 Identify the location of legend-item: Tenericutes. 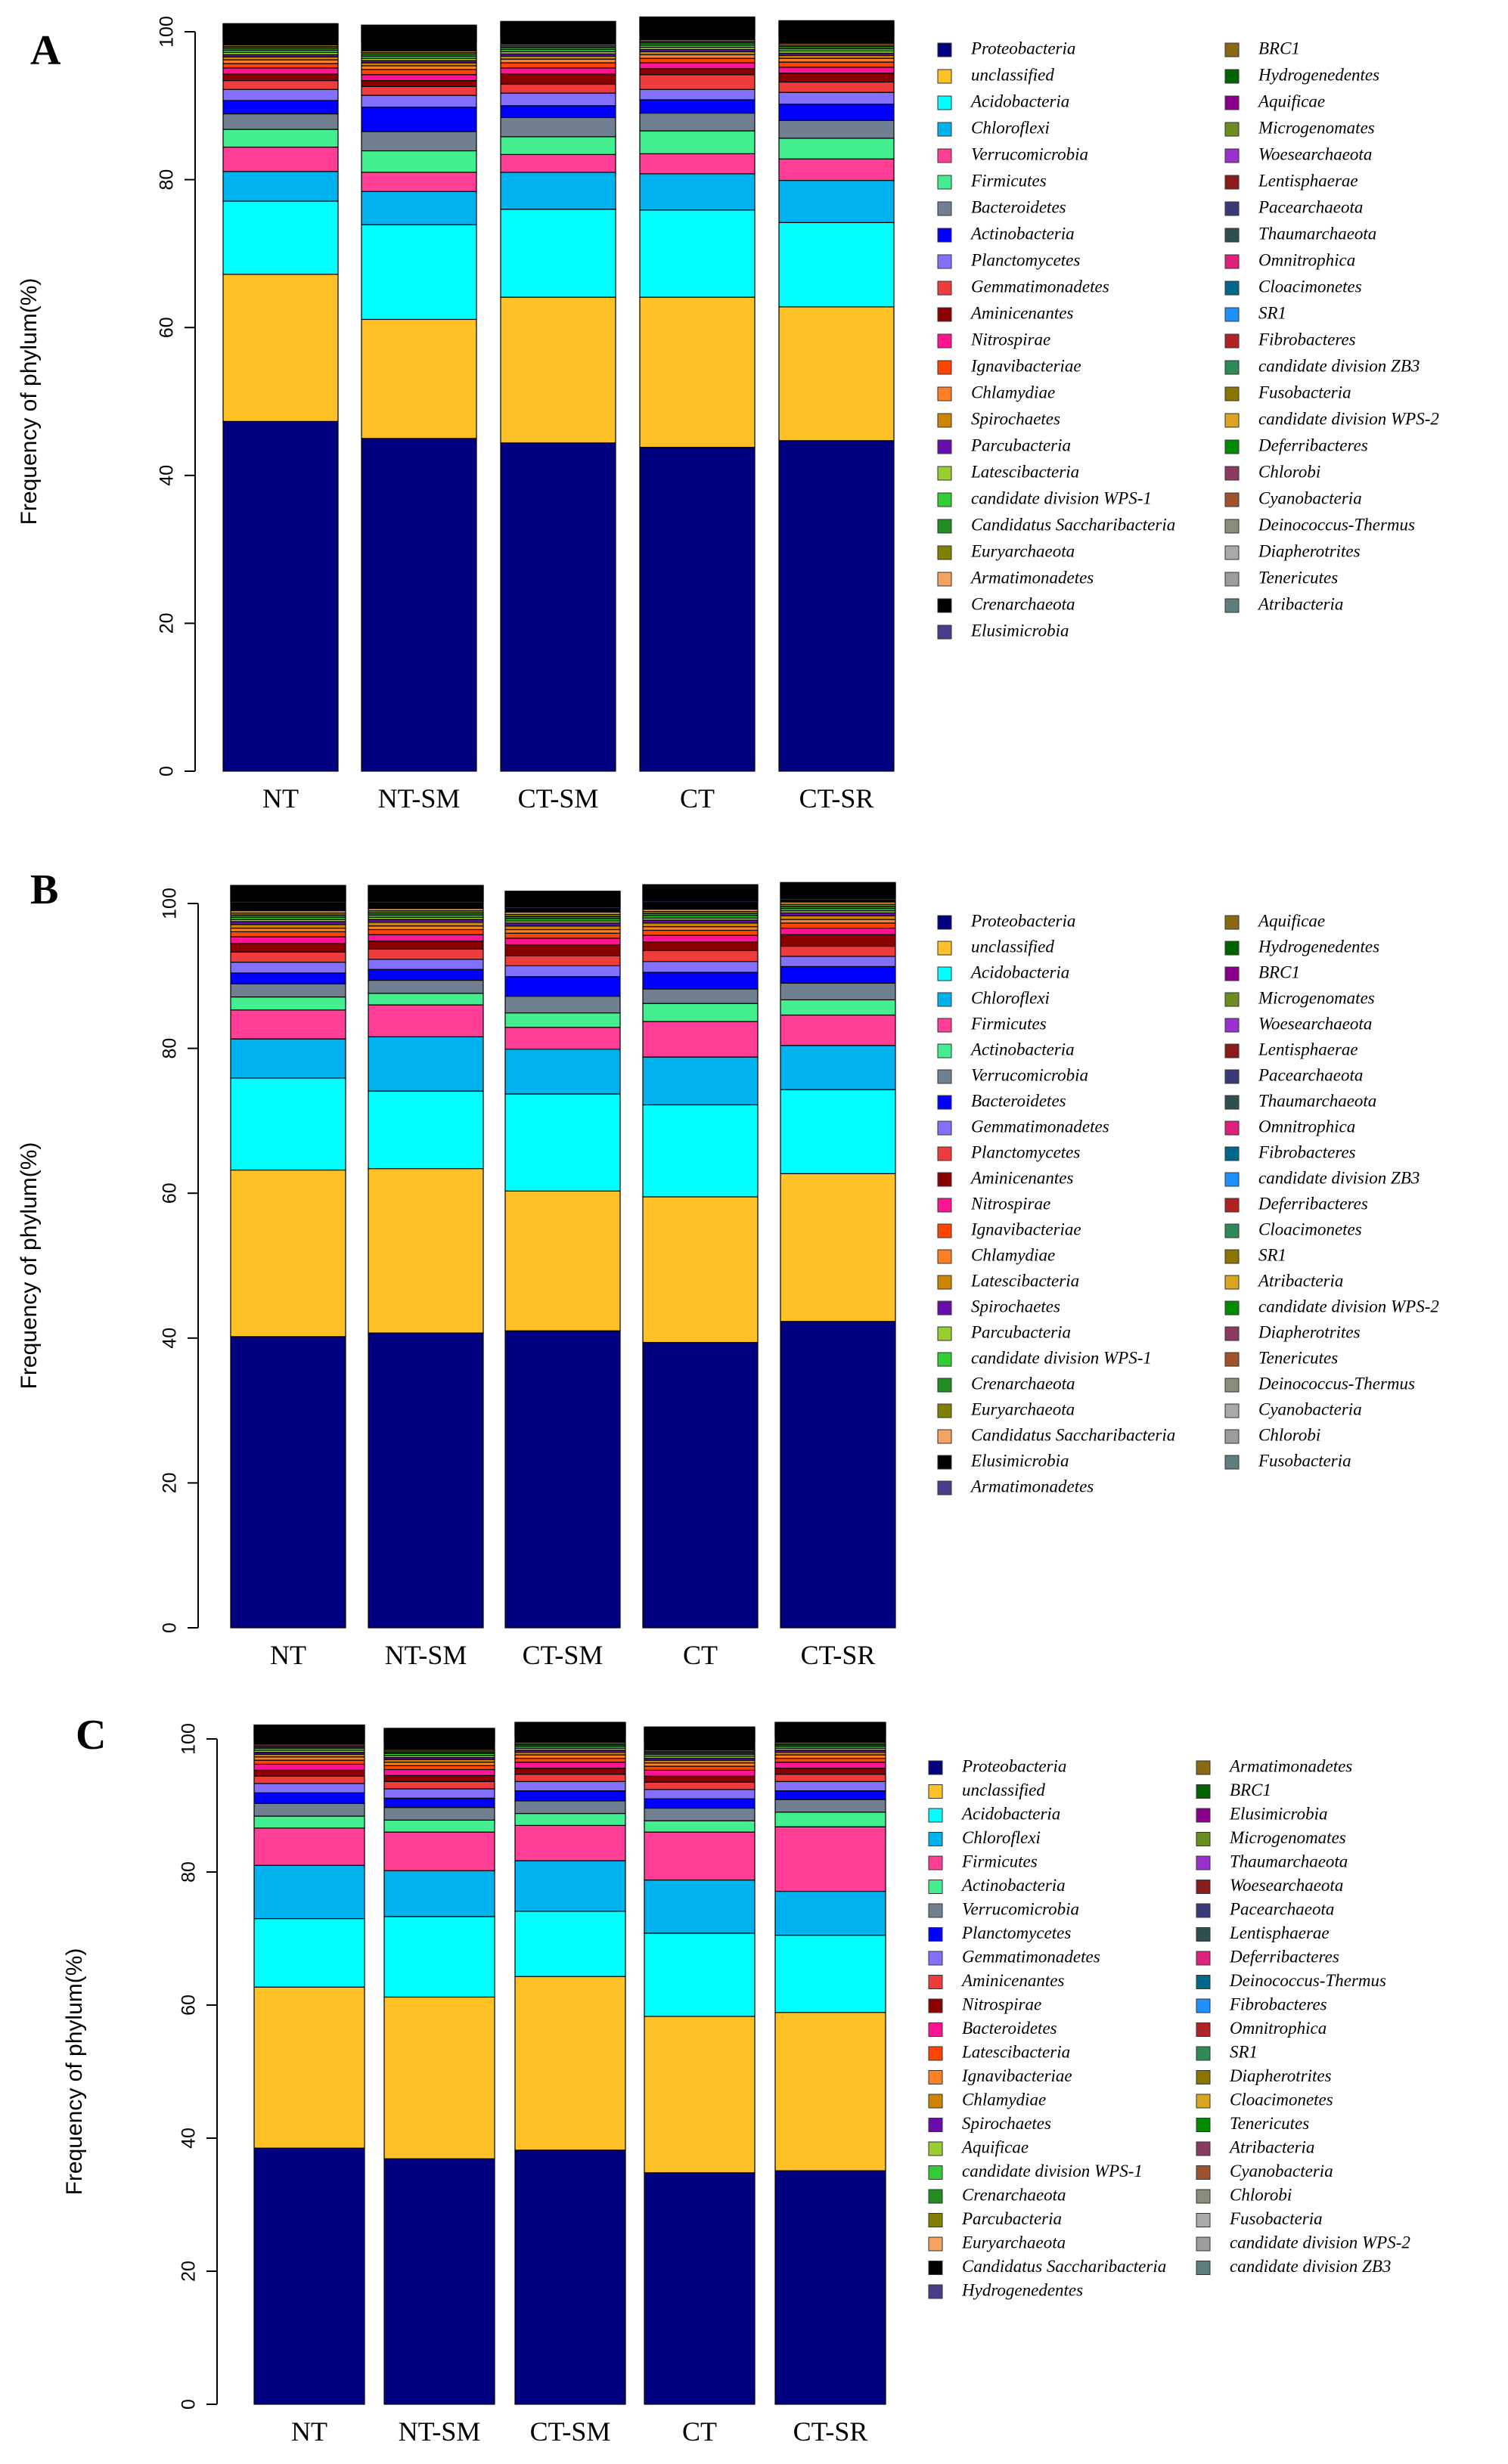
(1252, 2123).